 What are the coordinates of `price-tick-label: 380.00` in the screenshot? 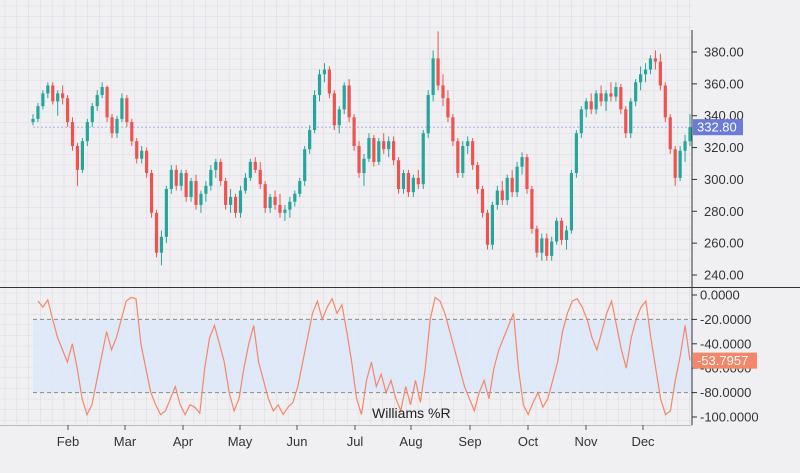 It's located at (724, 52).